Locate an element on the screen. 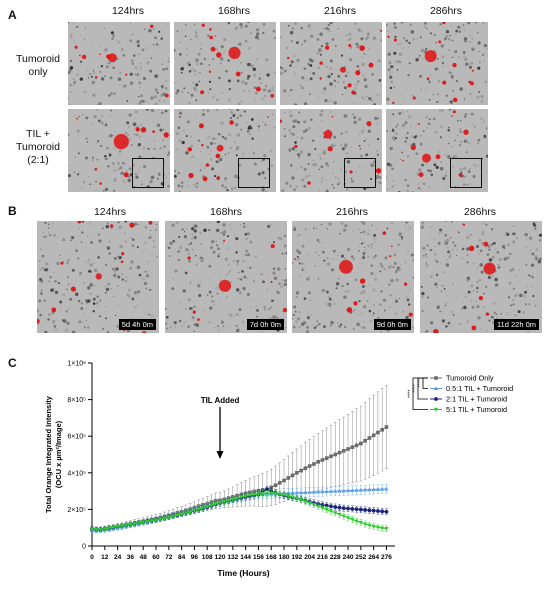 This screenshot has width=550, height=596. timestamp-badge: 5d 4h 0m is located at coordinates (137, 324).